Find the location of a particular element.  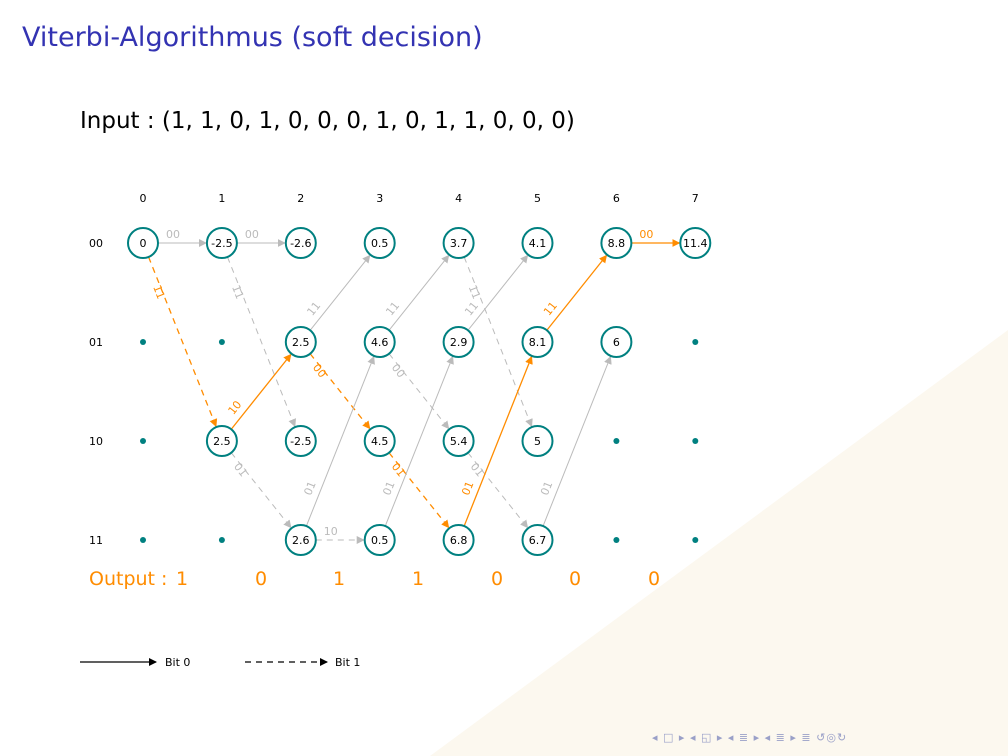

path-metric: 6 is located at coordinates (616, 342).